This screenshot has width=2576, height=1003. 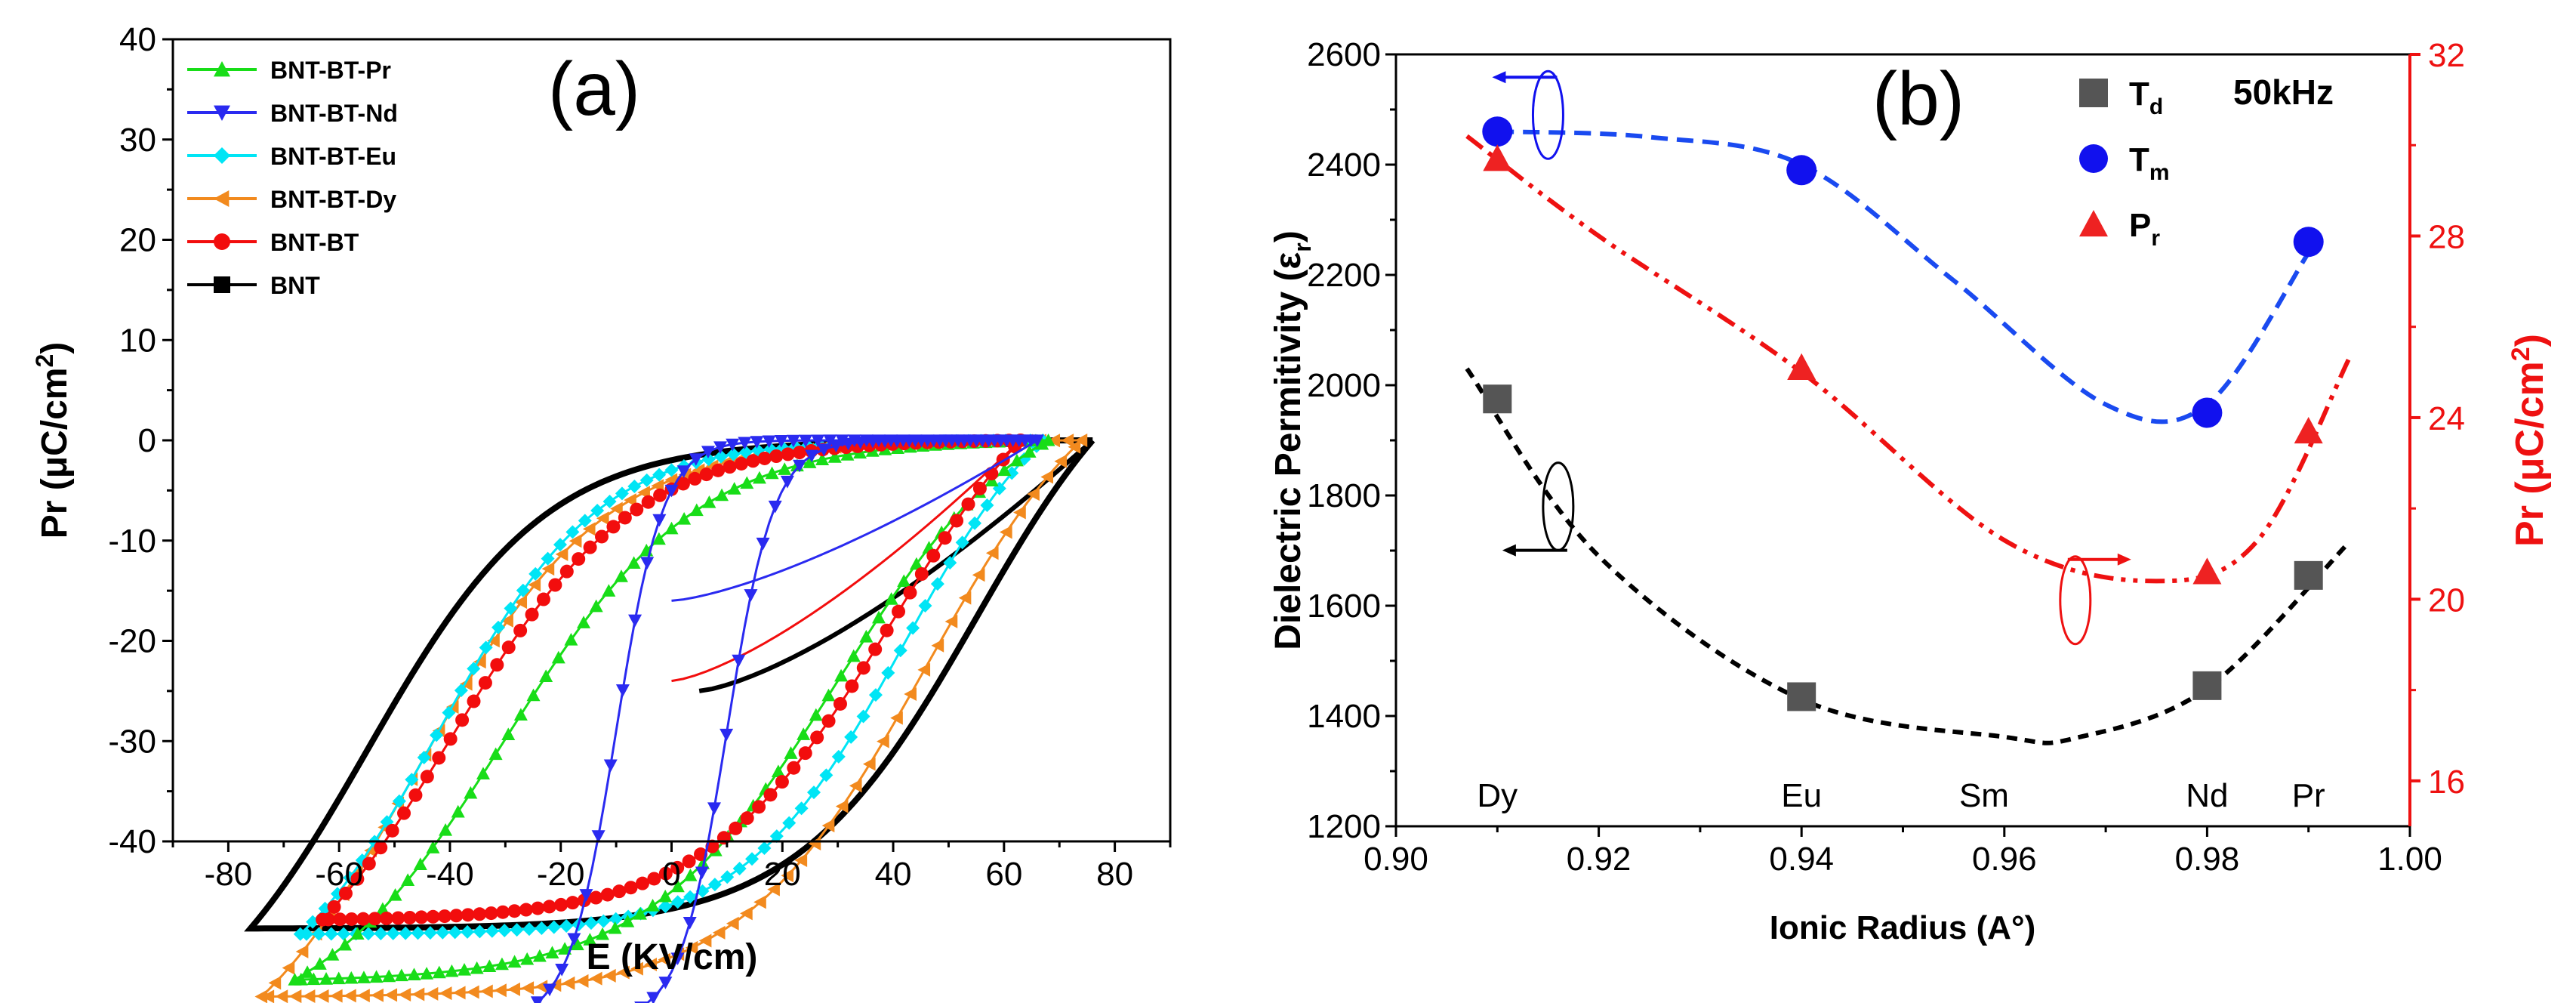 What do you see at coordinates (1344, 716) in the screenshot?
I see `b-left-y-tick-label: 1400` at bounding box center [1344, 716].